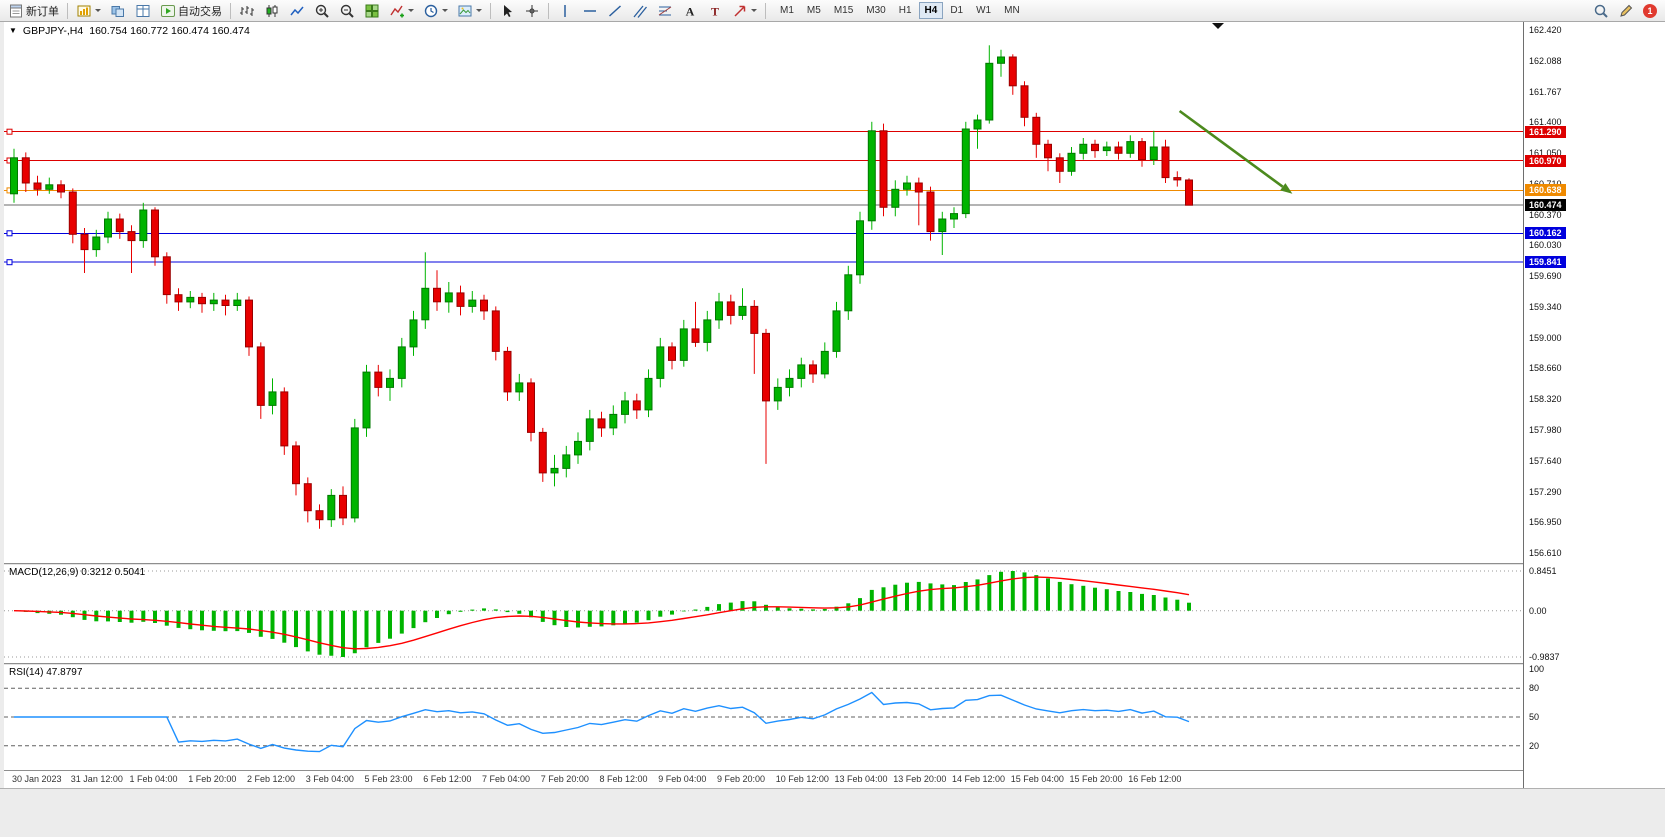 This screenshot has height=837, width=1665. What do you see at coordinates (347, 11) in the screenshot?
I see `zoom-out-button` at bounding box center [347, 11].